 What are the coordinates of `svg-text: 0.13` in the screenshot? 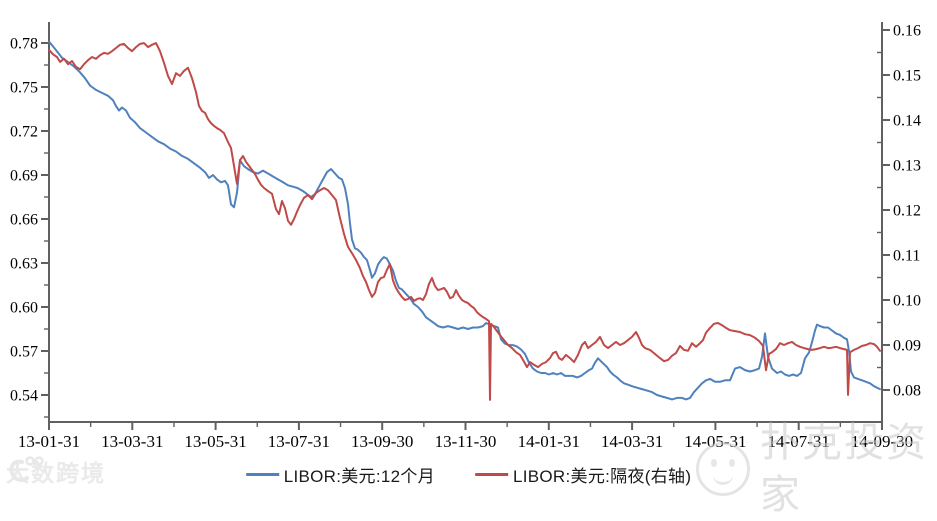 It's located at (907, 166).